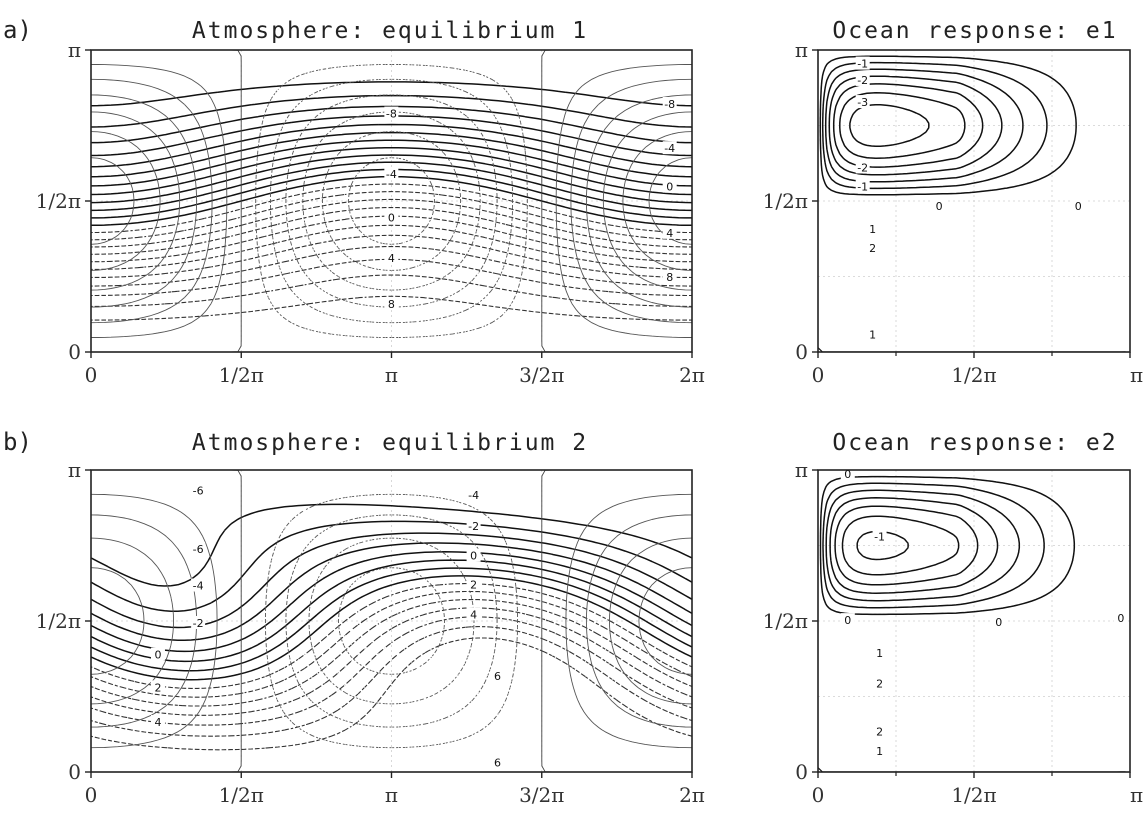 Image resolution: width=1145 pixels, height=829 pixels. Describe the element at coordinates (879, 536) in the screenshot. I see `contour-label: -1` at that location.